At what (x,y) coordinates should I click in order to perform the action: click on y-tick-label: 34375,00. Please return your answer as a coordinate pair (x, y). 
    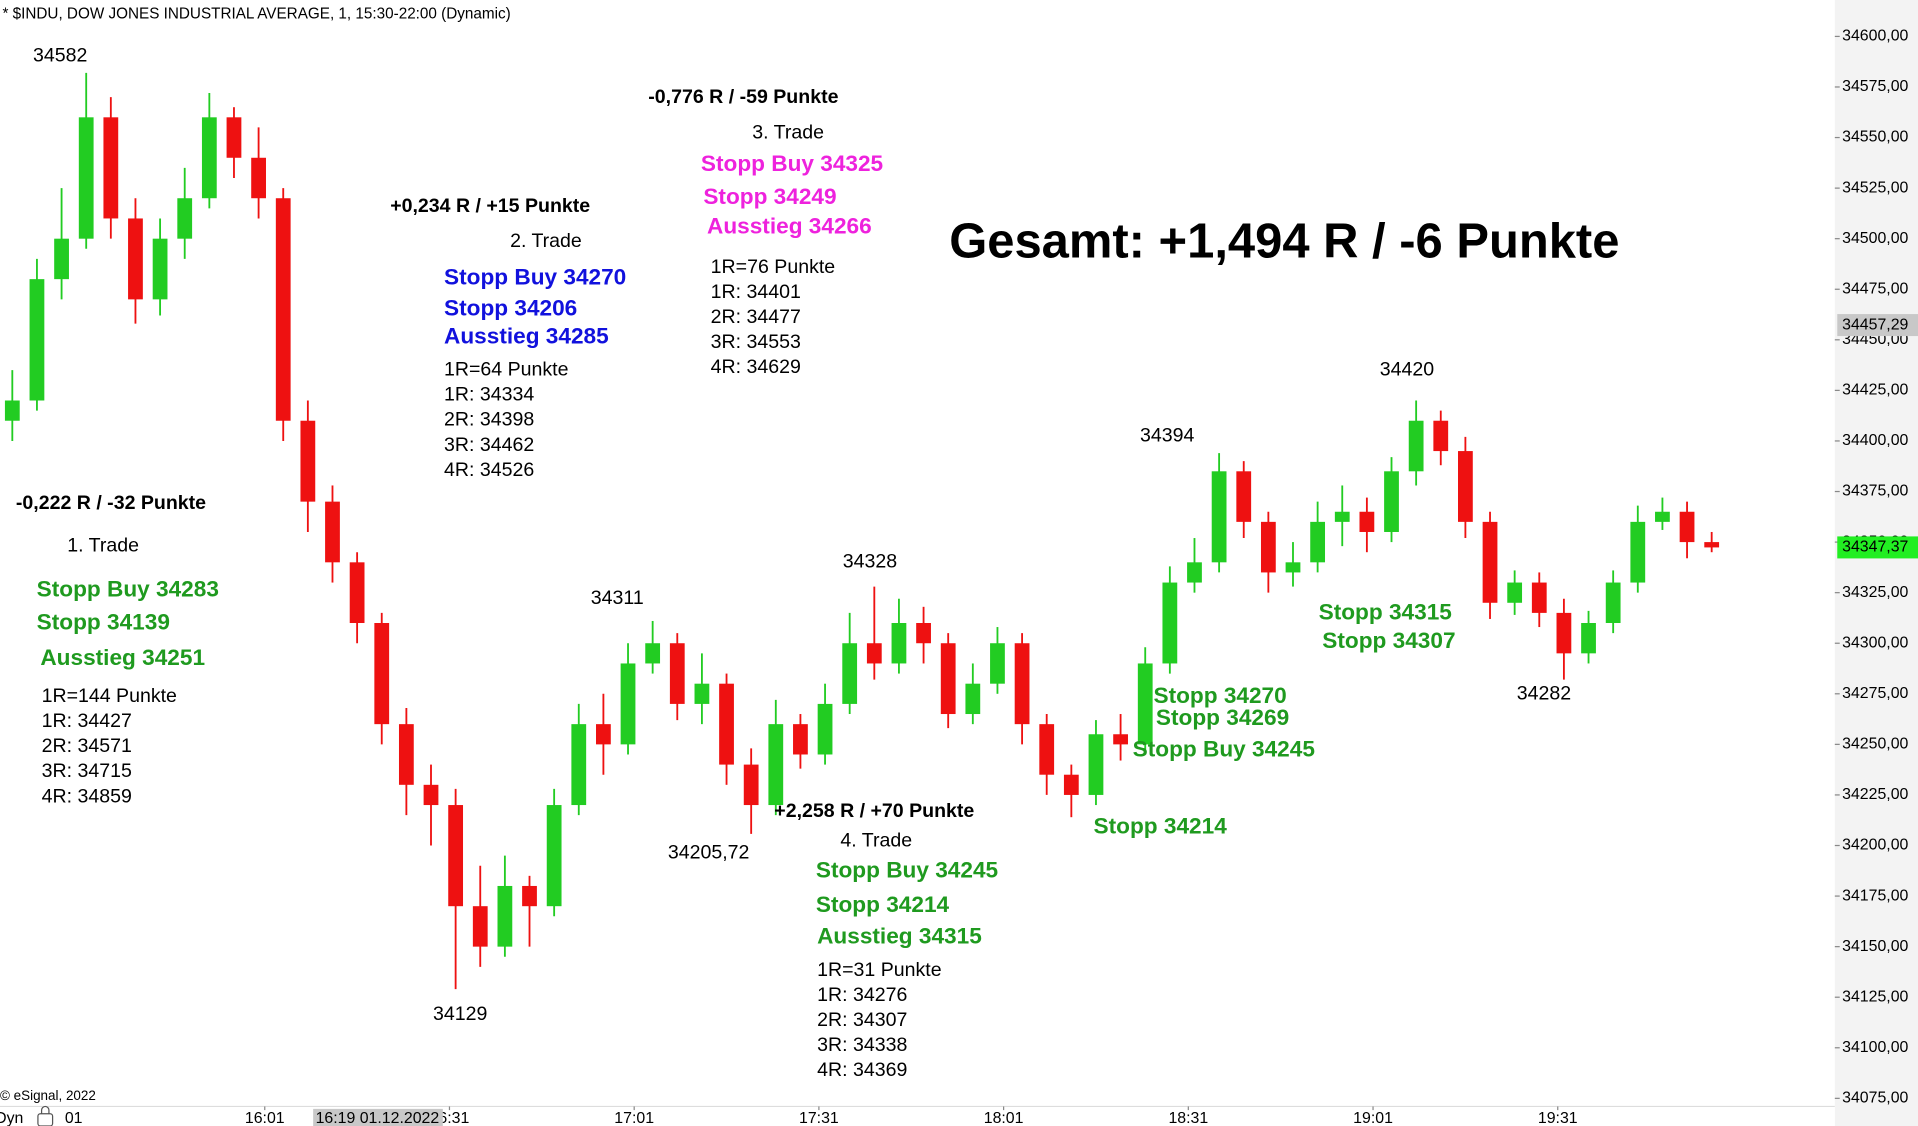
    Looking at the image, I should click on (1875, 491).